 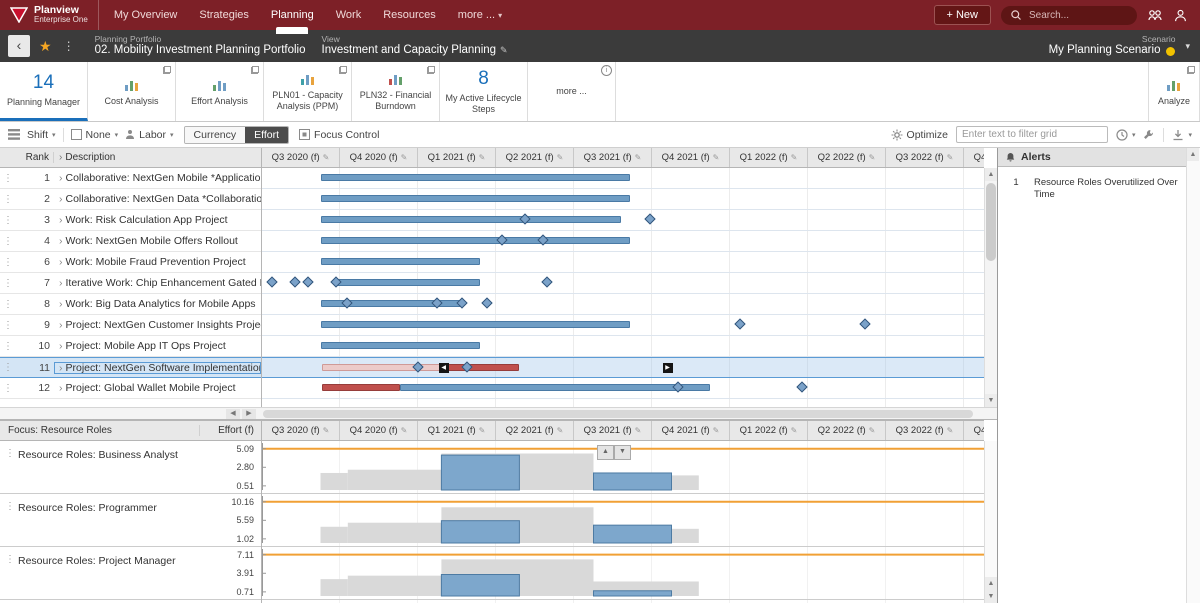 What do you see at coordinates (1104, 50) in the screenshot?
I see `scenario-value: My Planning Scenario` at bounding box center [1104, 50].